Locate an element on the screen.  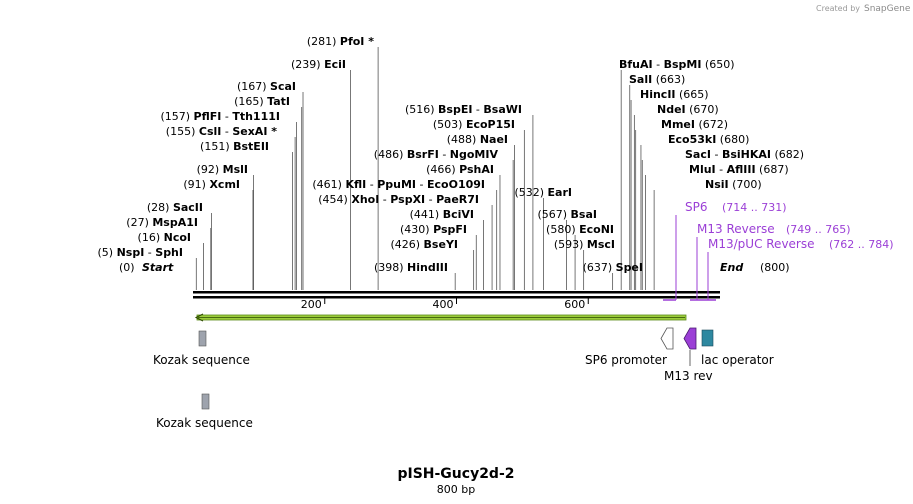
site-label: NdeI (670) is located at coordinates (688, 109).